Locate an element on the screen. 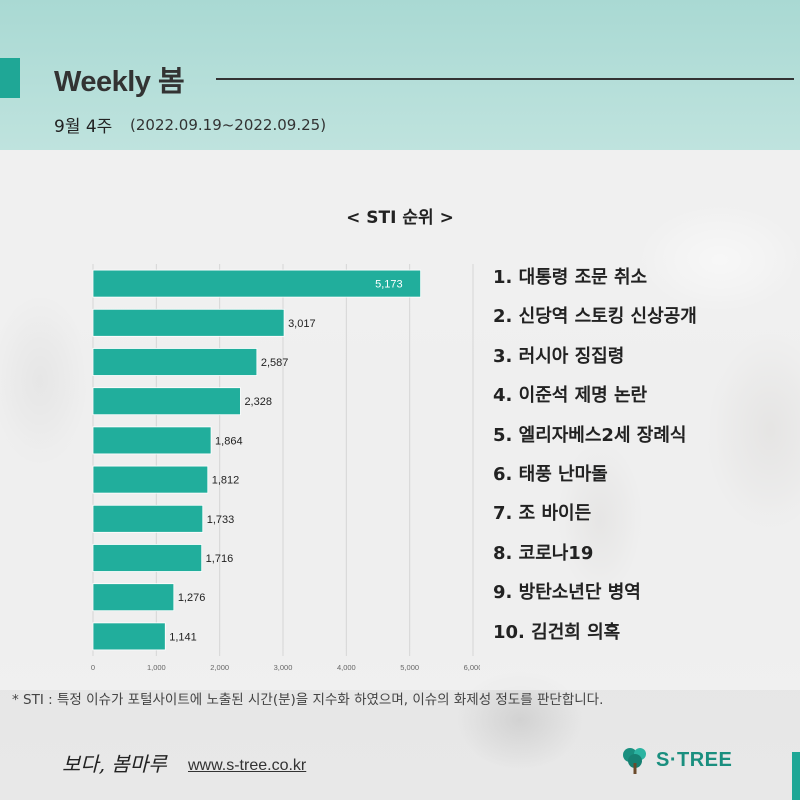 This screenshot has width=800, height=800. stree-brand-text: S·TREE is located at coordinates (694, 759).